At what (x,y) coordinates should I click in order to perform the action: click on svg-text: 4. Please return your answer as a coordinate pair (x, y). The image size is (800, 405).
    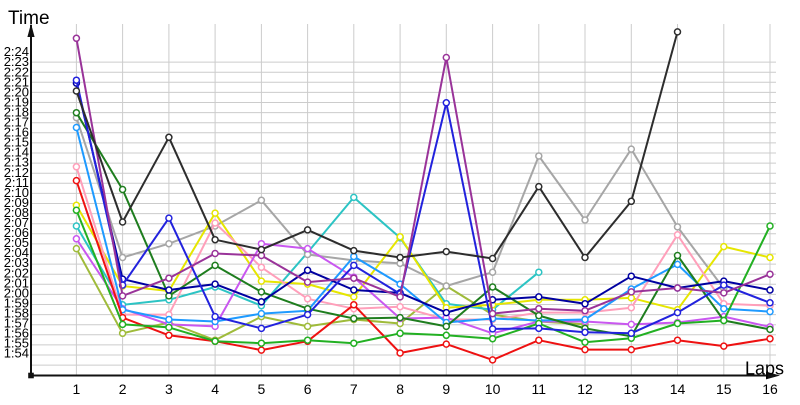
    Looking at the image, I should click on (215, 389).